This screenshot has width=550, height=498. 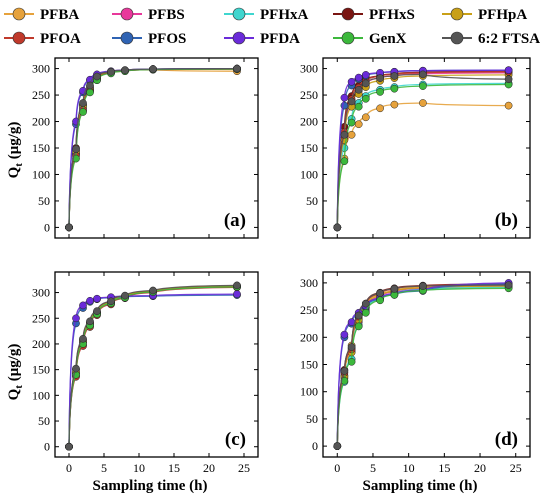 I want to click on panel-label: (b), so click(x=506, y=220).